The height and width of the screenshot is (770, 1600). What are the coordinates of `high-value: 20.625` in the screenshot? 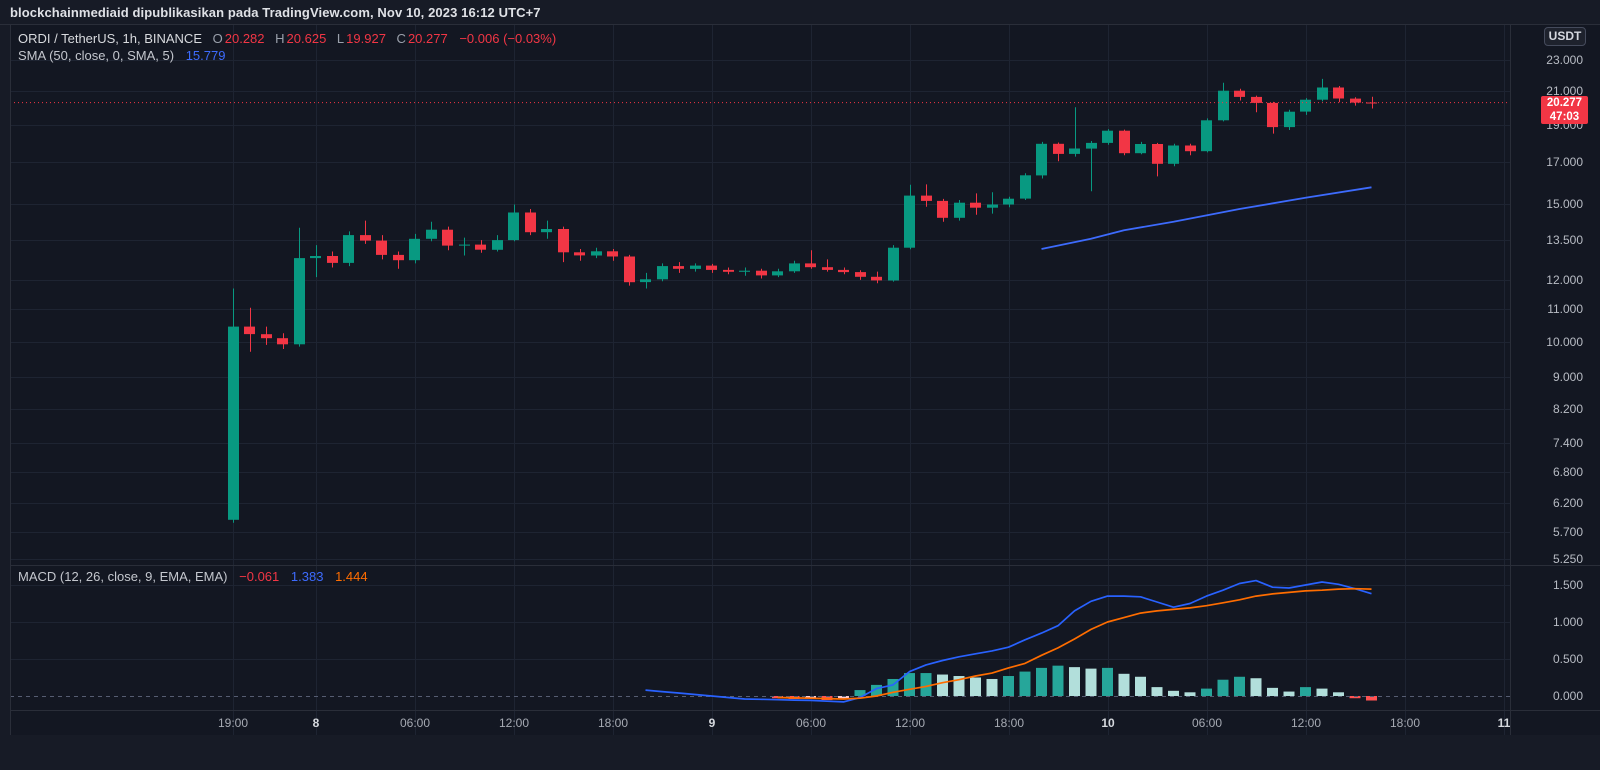 It's located at (306, 38).